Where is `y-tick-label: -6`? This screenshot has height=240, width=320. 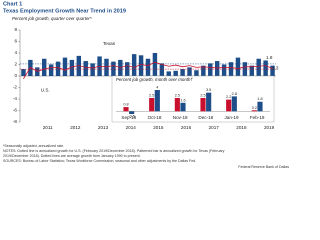 y-tick-label: -6 is located at coordinates (15, 110).